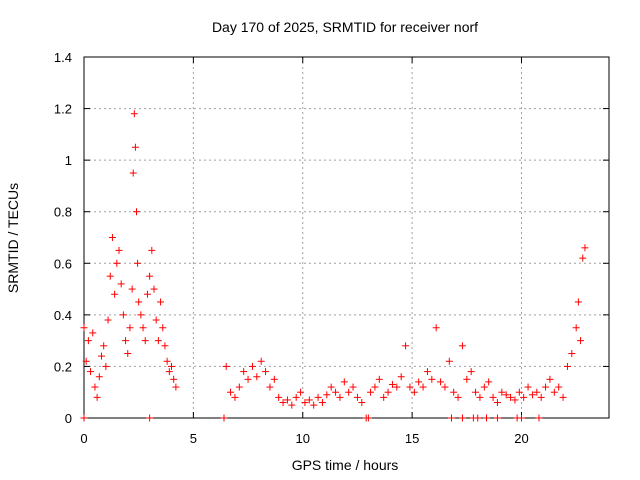 The image size is (640, 480). Describe the element at coordinates (345, 465) in the screenshot. I see `x-axis-label: GPS time / hours` at that location.